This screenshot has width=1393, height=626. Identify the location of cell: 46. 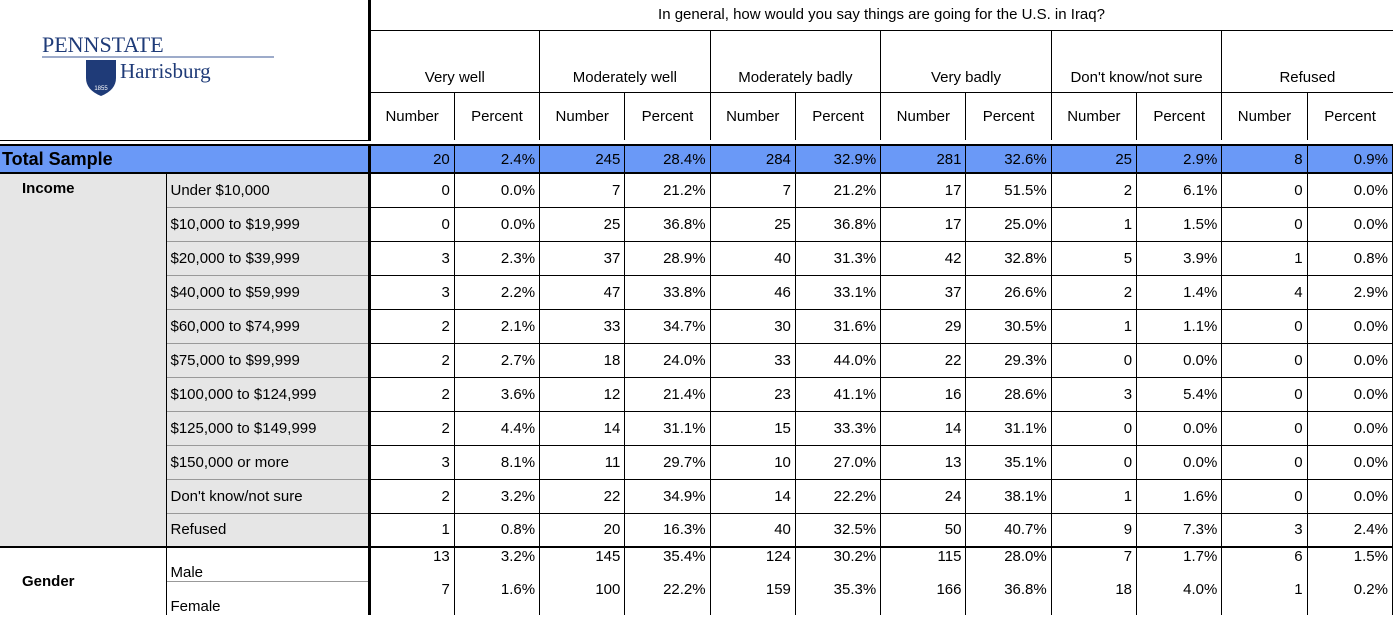
(752, 292).